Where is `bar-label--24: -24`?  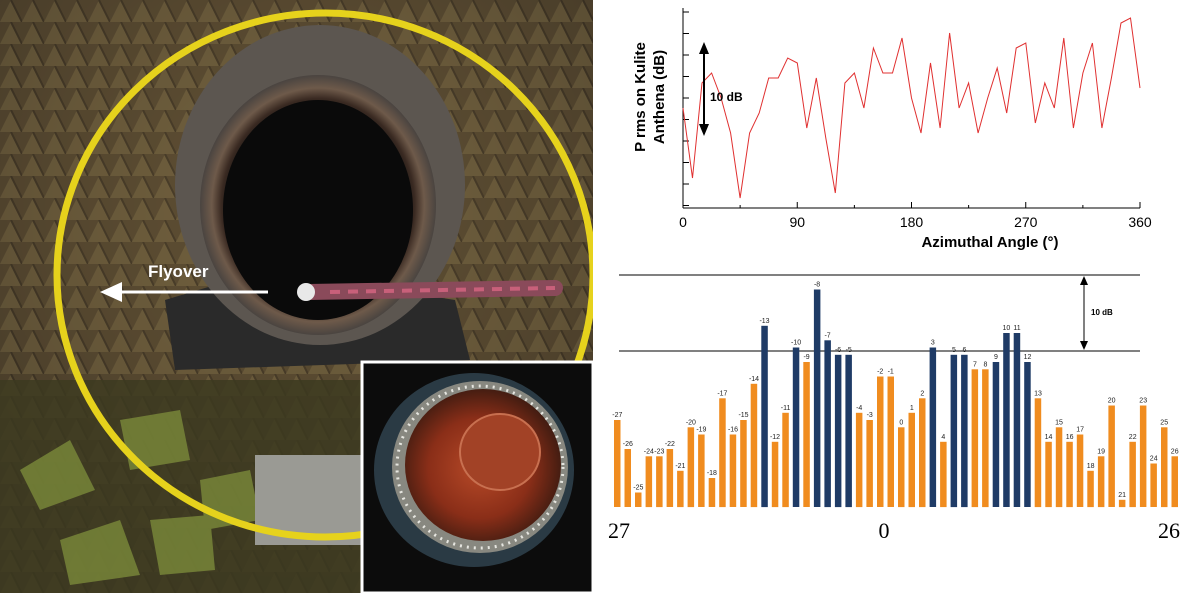
bar-label--24: -24 is located at coordinates (649, 451).